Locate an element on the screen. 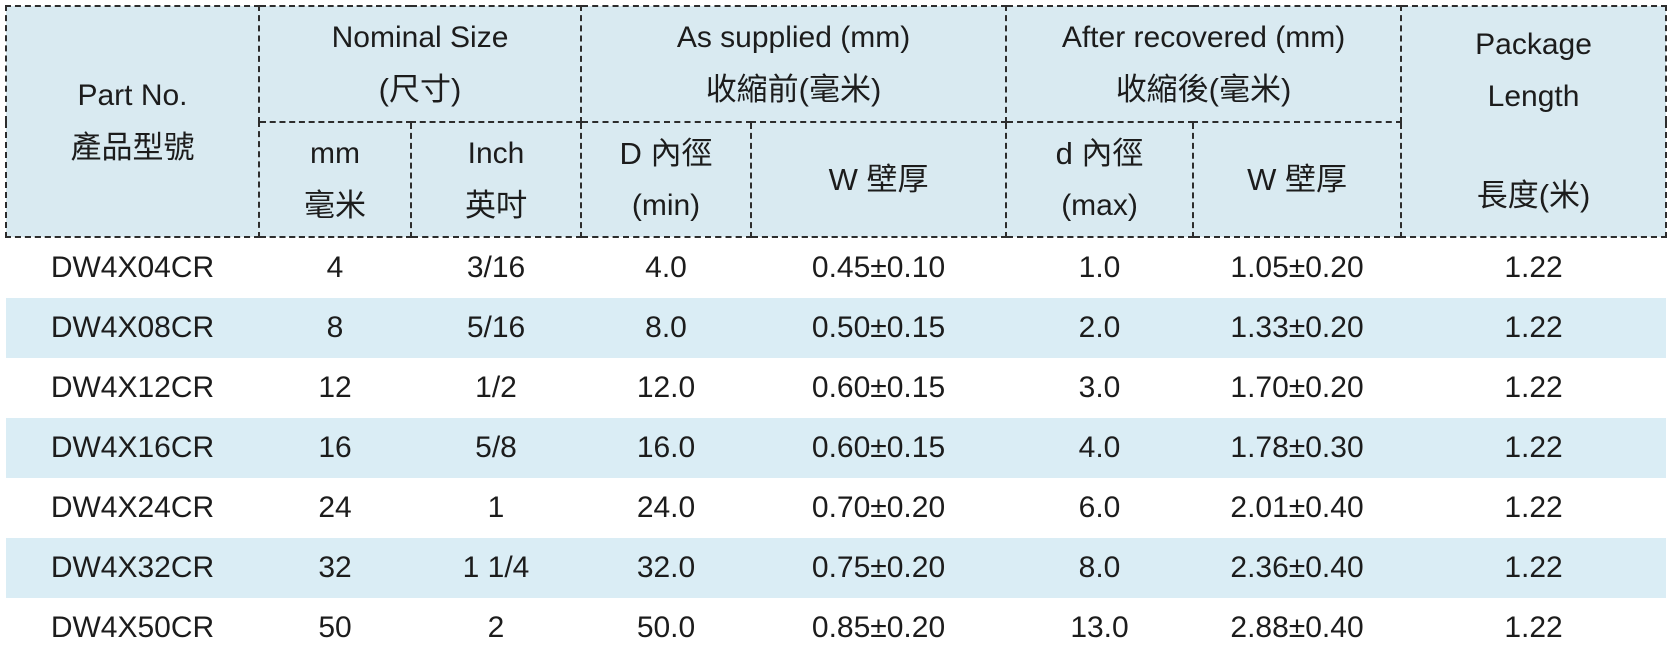  cell-mm: 16 is located at coordinates (335, 448).